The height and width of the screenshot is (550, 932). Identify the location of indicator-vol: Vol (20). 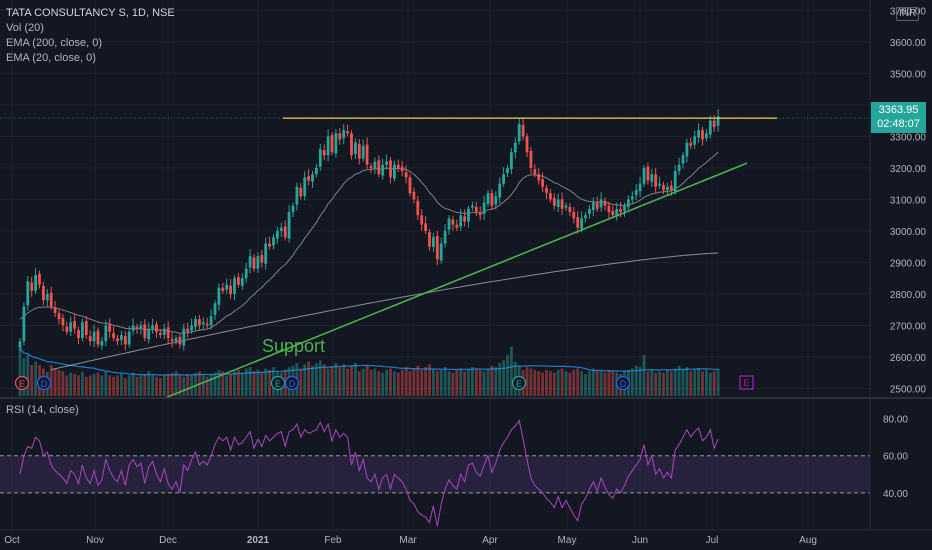
(25, 28).